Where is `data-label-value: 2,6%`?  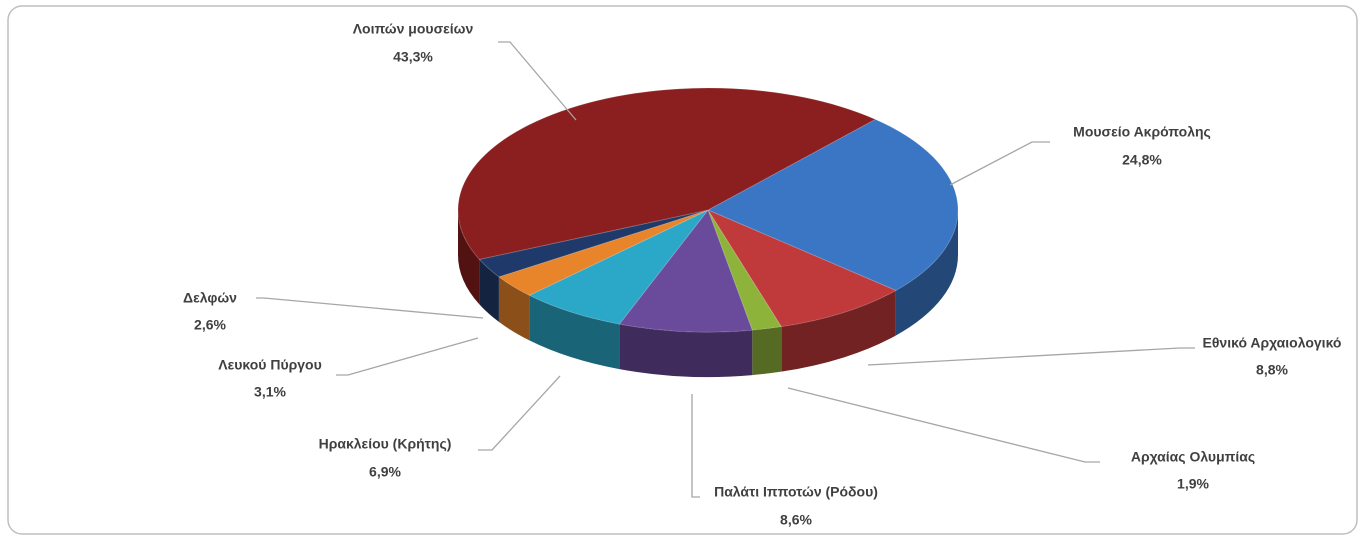
data-label-value: 2,6% is located at coordinates (210, 325).